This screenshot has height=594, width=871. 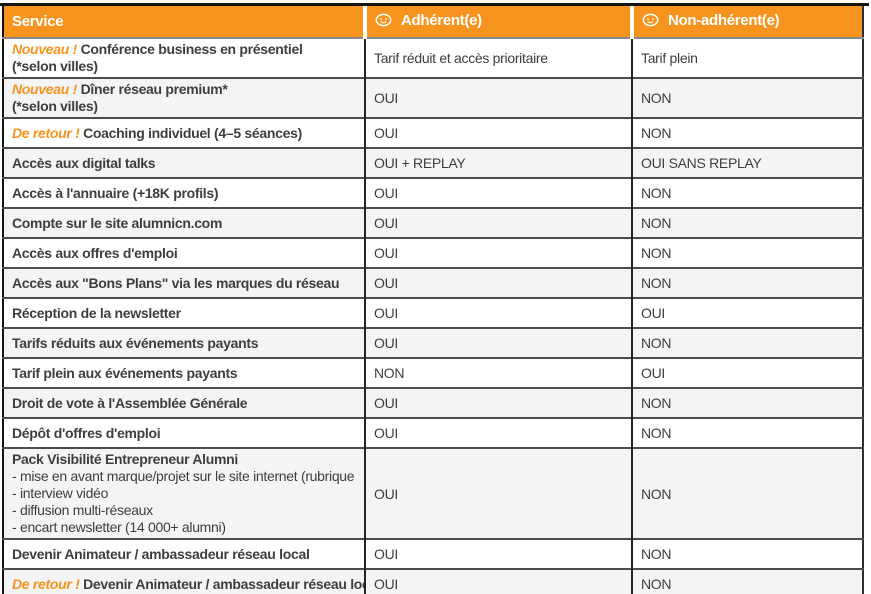 What do you see at coordinates (434, 4) in the screenshot?
I see `top-border-rule` at bounding box center [434, 4].